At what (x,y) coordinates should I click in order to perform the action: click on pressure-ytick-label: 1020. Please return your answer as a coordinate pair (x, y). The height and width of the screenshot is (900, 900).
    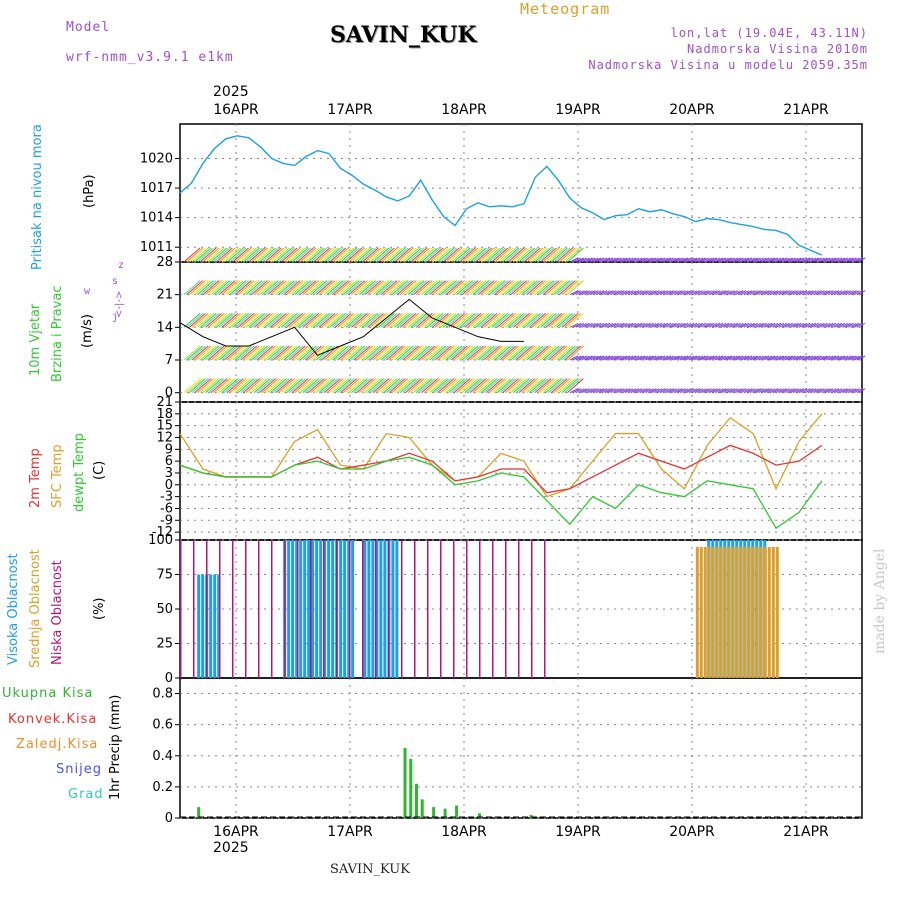
    Looking at the image, I should click on (156, 159).